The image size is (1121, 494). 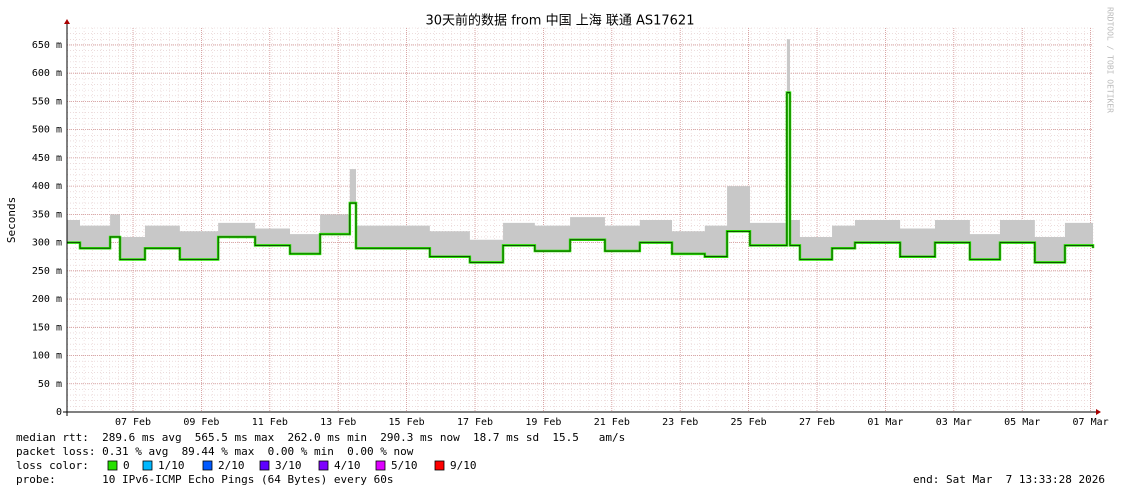 What do you see at coordinates (475, 422) in the screenshot?
I see `x-tick-label: 17 Feb` at bounding box center [475, 422].